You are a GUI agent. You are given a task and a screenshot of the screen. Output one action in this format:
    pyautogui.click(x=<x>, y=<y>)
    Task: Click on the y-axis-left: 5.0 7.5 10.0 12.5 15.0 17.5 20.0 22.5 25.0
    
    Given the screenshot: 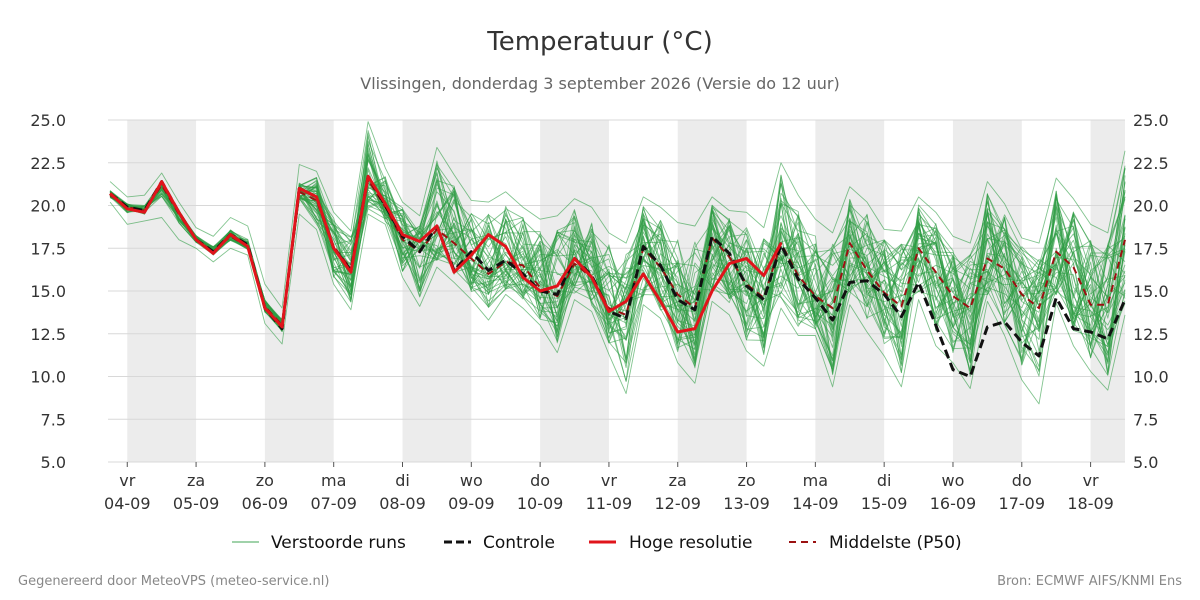 What is the action you would take?
    pyautogui.click(x=48, y=291)
    